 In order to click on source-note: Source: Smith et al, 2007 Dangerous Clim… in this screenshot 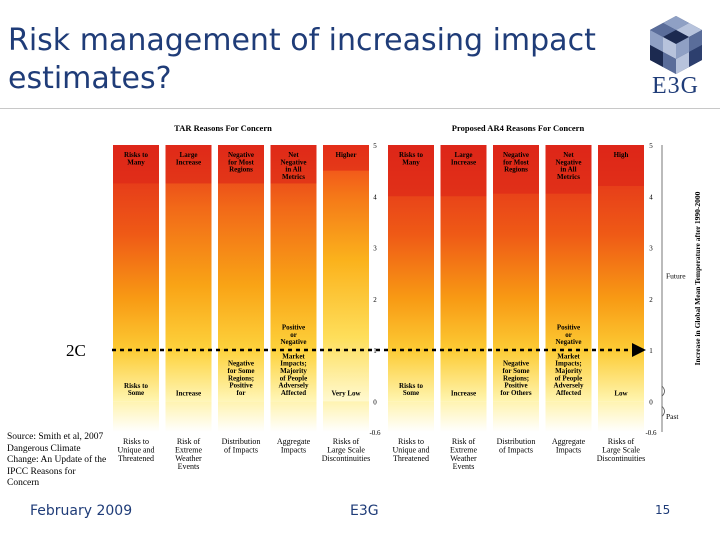, I will do `click(57, 460)`.